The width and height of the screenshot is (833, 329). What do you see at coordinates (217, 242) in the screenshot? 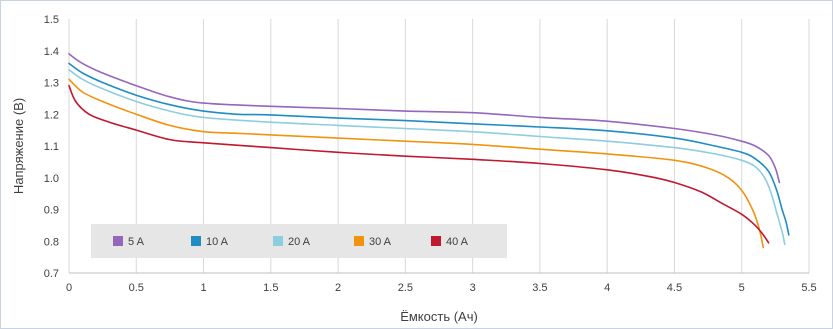
I see `legend-label: 10 A` at bounding box center [217, 242].